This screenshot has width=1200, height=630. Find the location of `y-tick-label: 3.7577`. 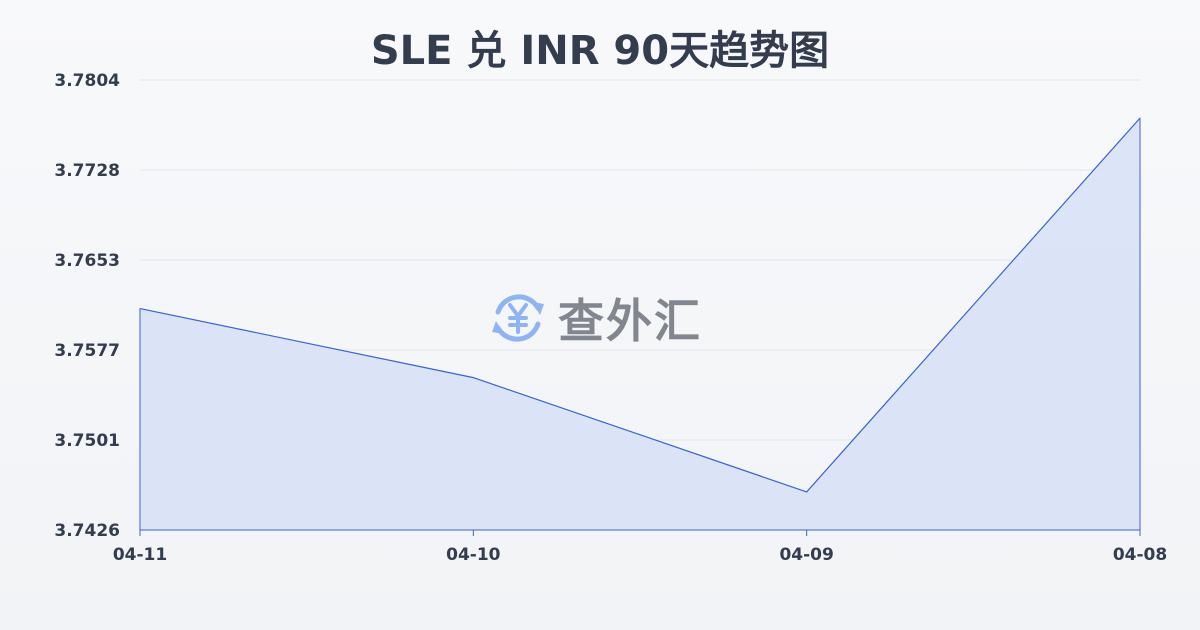

y-tick-label: 3.7577 is located at coordinates (87, 351).